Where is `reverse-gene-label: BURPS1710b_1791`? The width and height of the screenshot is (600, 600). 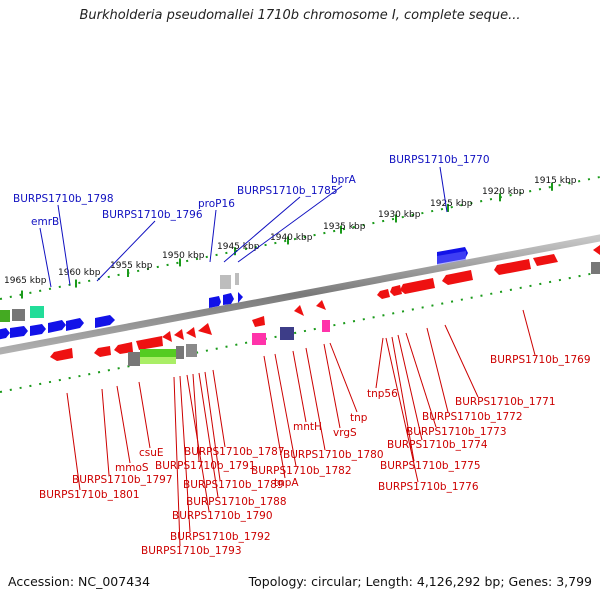 reverse-gene-label: BURPS1710b_1791 is located at coordinates (205, 466).